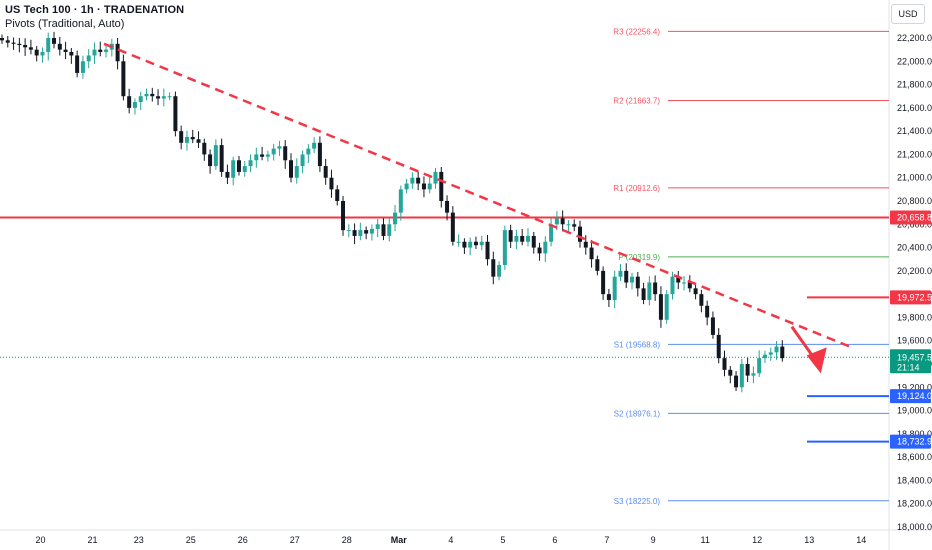 The width and height of the screenshot is (932, 550). What do you see at coordinates (809, 540) in the screenshot?
I see `x-tick-label: 13` at bounding box center [809, 540].